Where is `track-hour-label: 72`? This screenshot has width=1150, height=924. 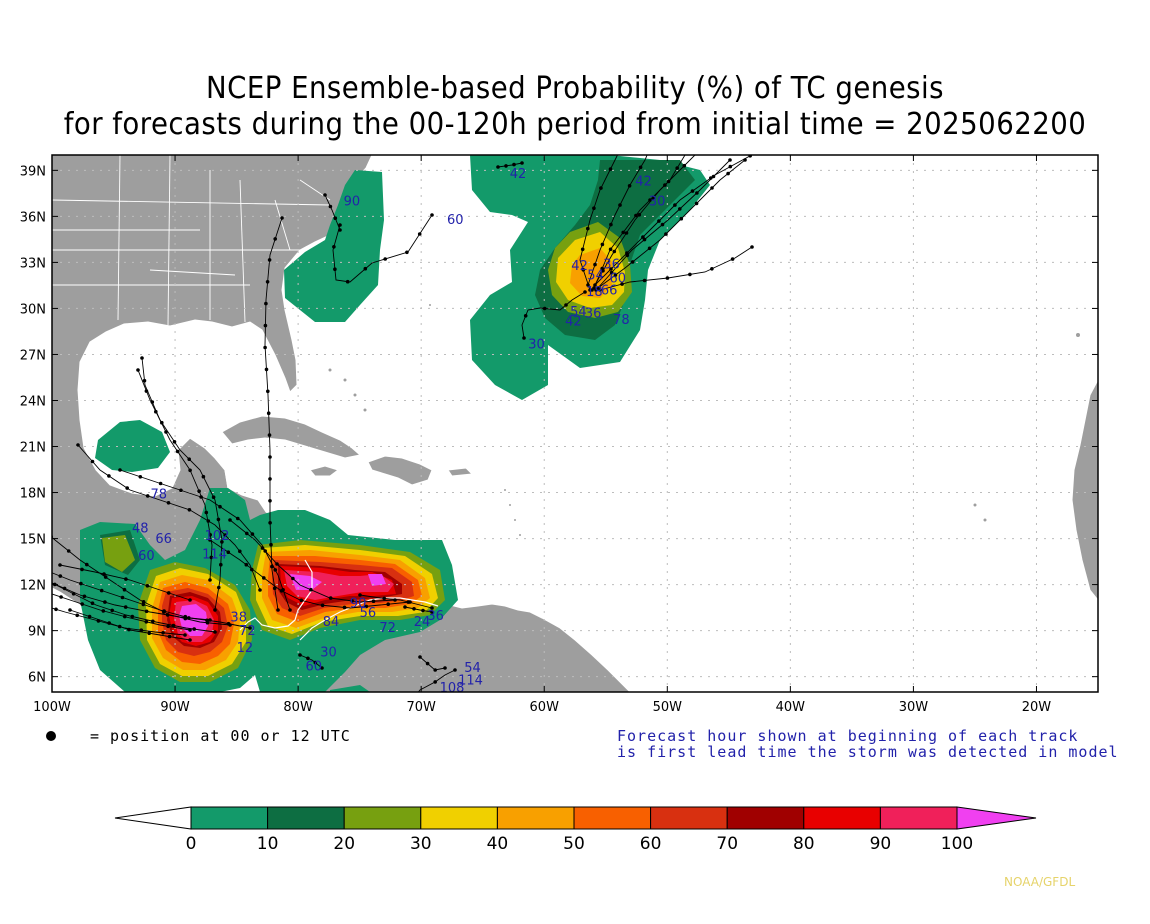
track-hour-label: 72 is located at coordinates (247, 631).